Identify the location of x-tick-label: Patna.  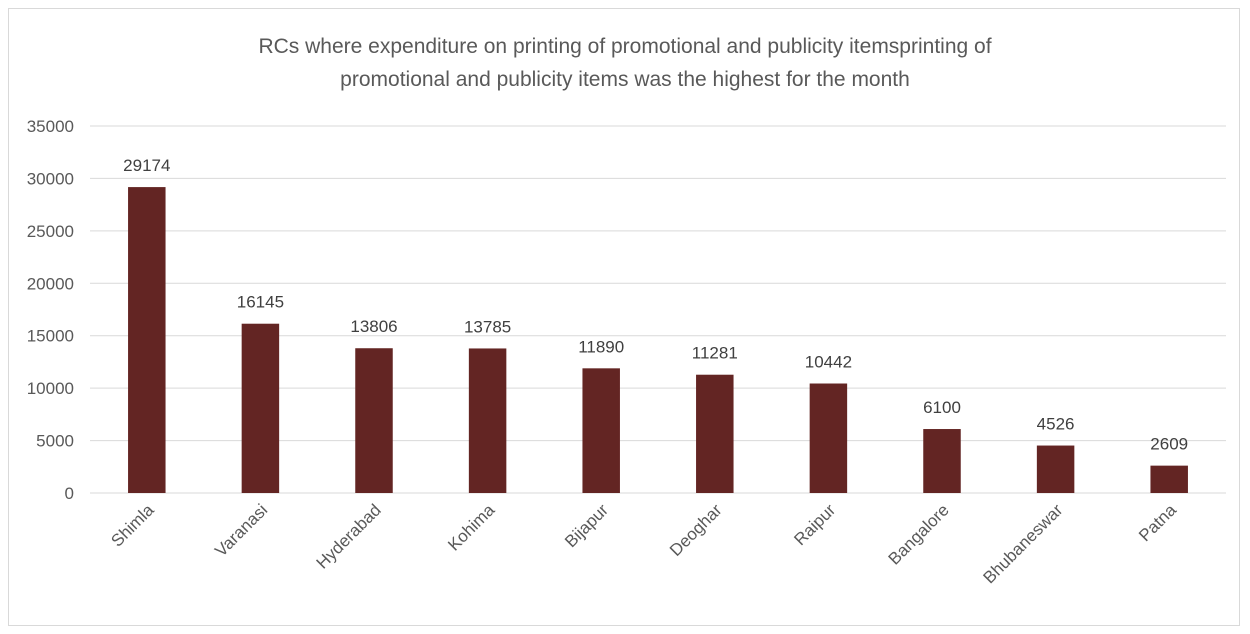
(1157, 522).